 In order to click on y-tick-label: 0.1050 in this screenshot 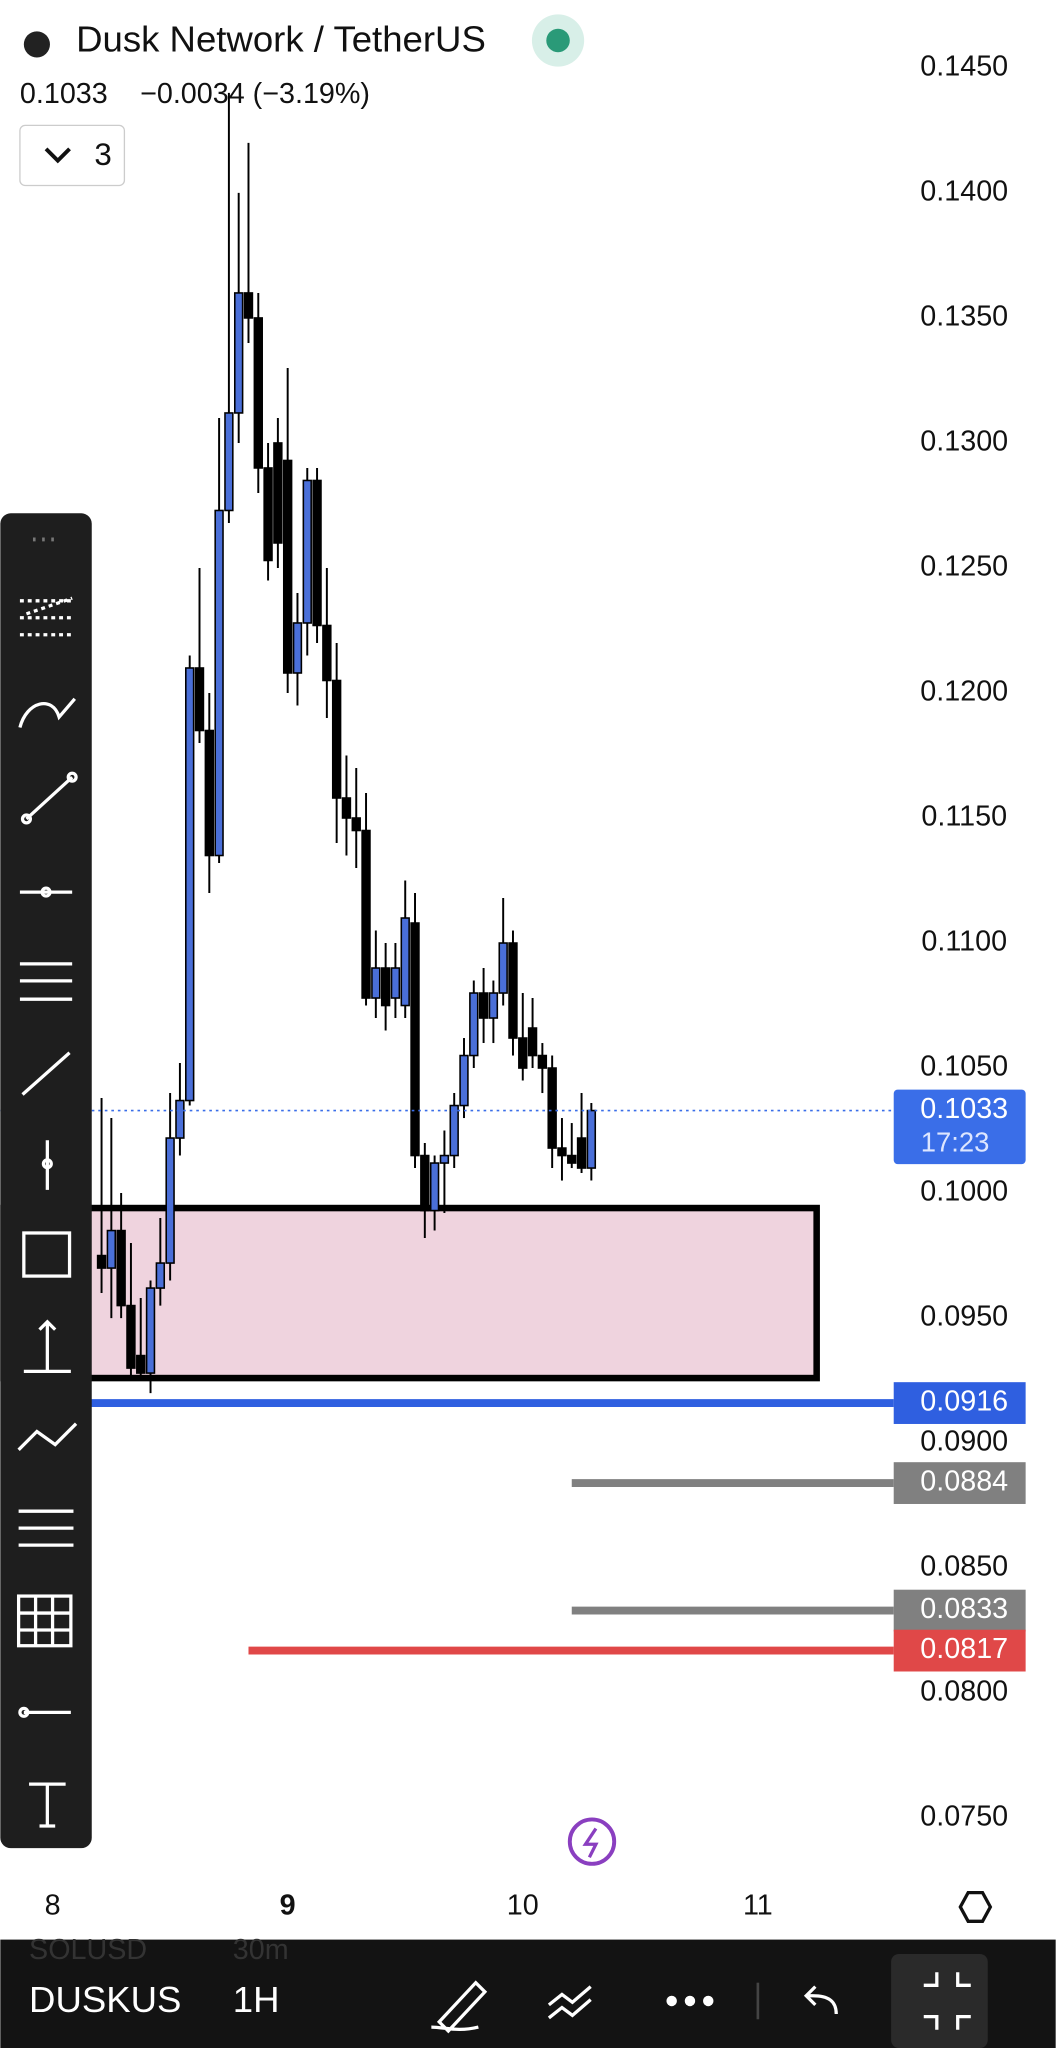, I will do `click(964, 1067)`.